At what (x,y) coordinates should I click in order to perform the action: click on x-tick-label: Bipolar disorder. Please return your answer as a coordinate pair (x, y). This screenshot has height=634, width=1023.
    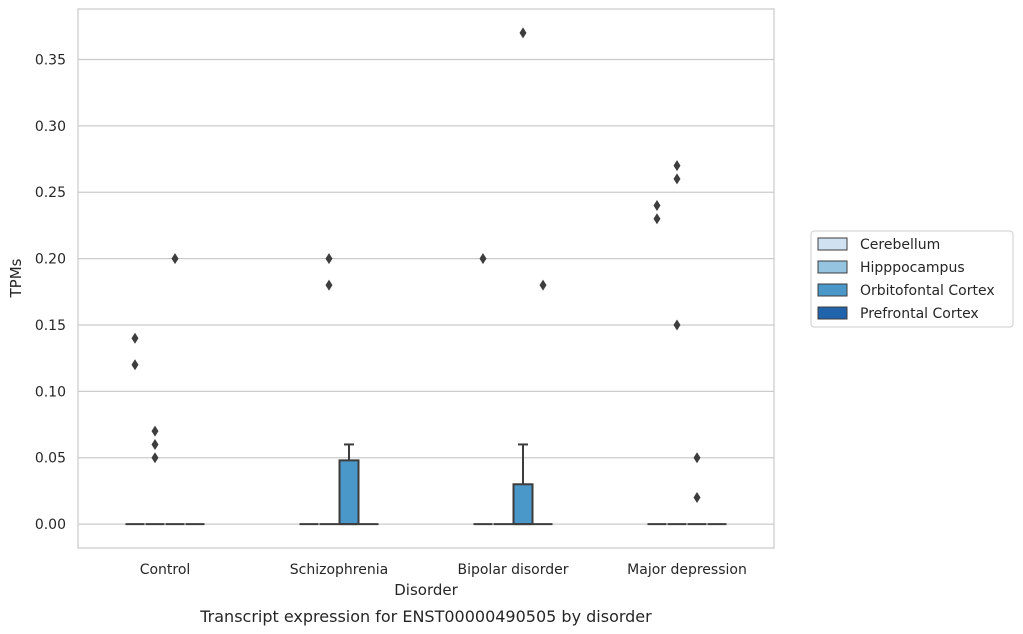
    Looking at the image, I should click on (512, 570).